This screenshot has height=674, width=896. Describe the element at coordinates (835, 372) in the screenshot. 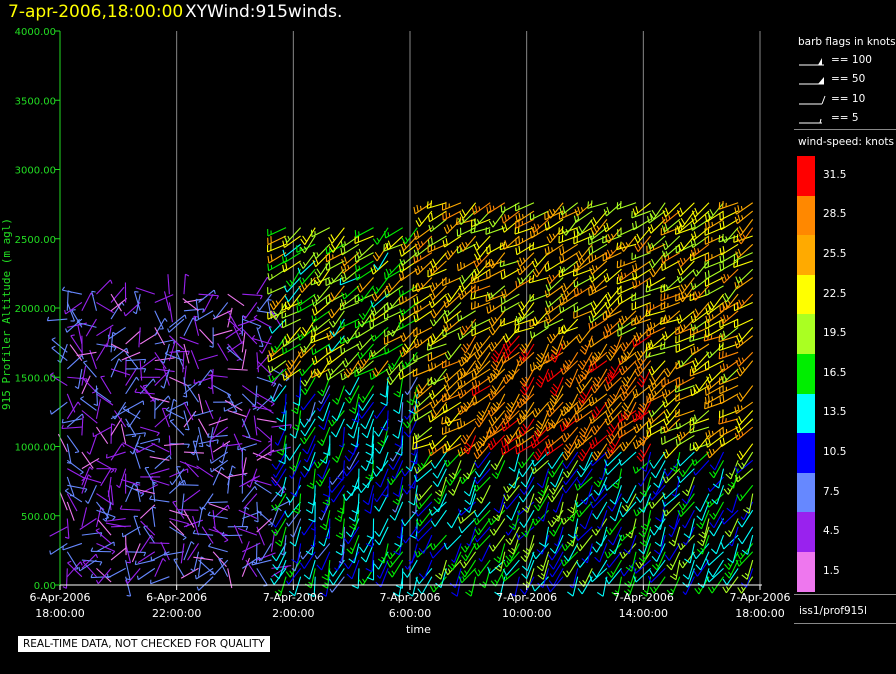

I see `color-bar-label: 16.5` at that location.